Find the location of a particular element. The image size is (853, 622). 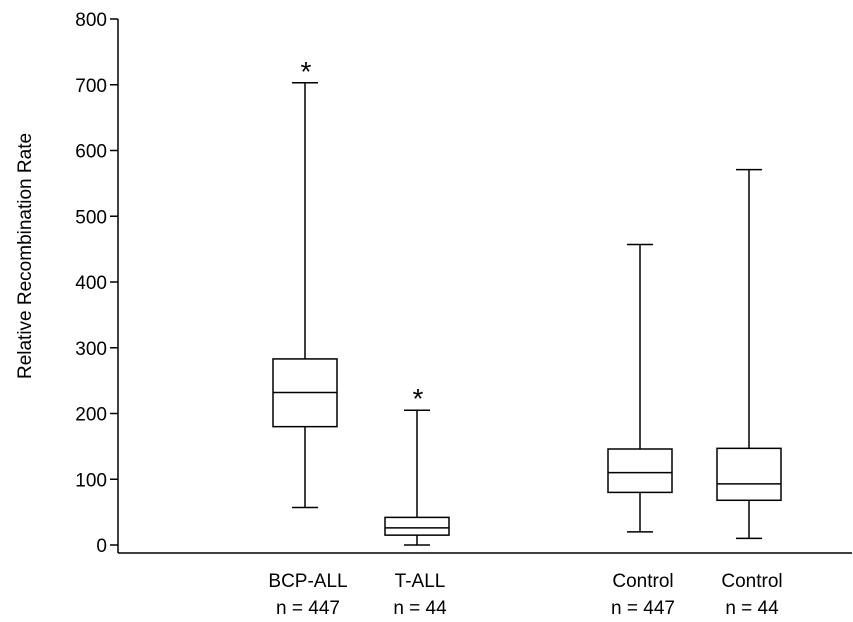

y-tick-label: 300 is located at coordinates (91, 349).